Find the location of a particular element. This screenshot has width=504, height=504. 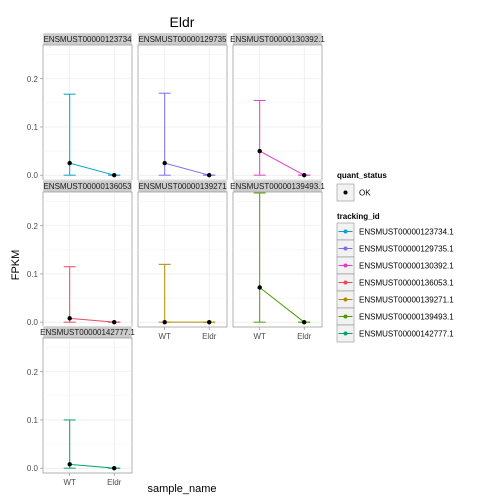

facet-panel: ENSMUST00000136053 0.0 0.1 0.2 is located at coordinates (80, 253).